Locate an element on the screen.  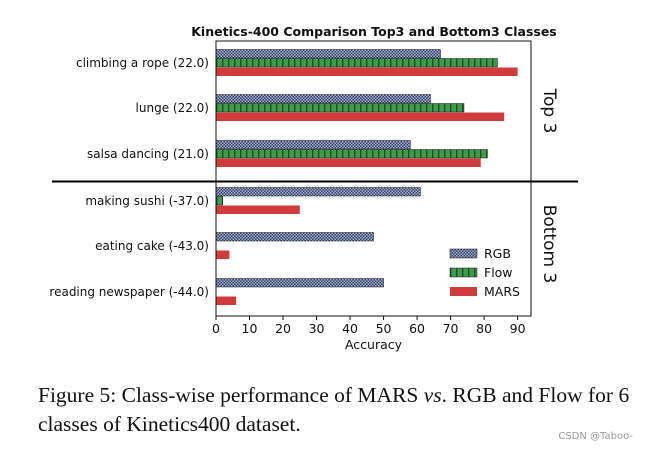
legend-label-rgb: RGB is located at coordinates (497, 253).